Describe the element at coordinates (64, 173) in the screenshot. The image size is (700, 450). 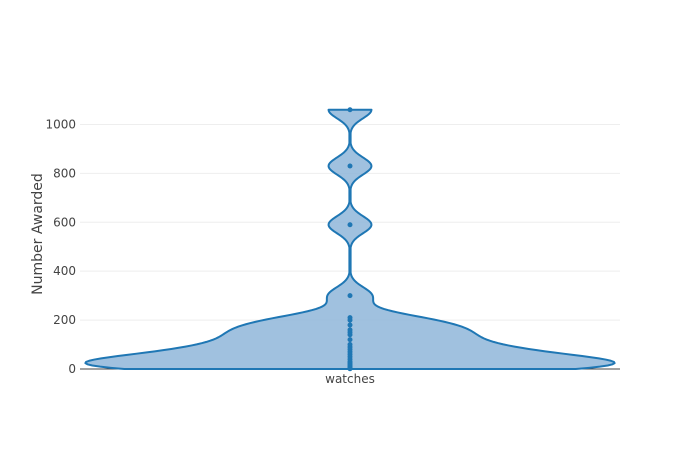
I see `y-tick-label: 800` at that location.